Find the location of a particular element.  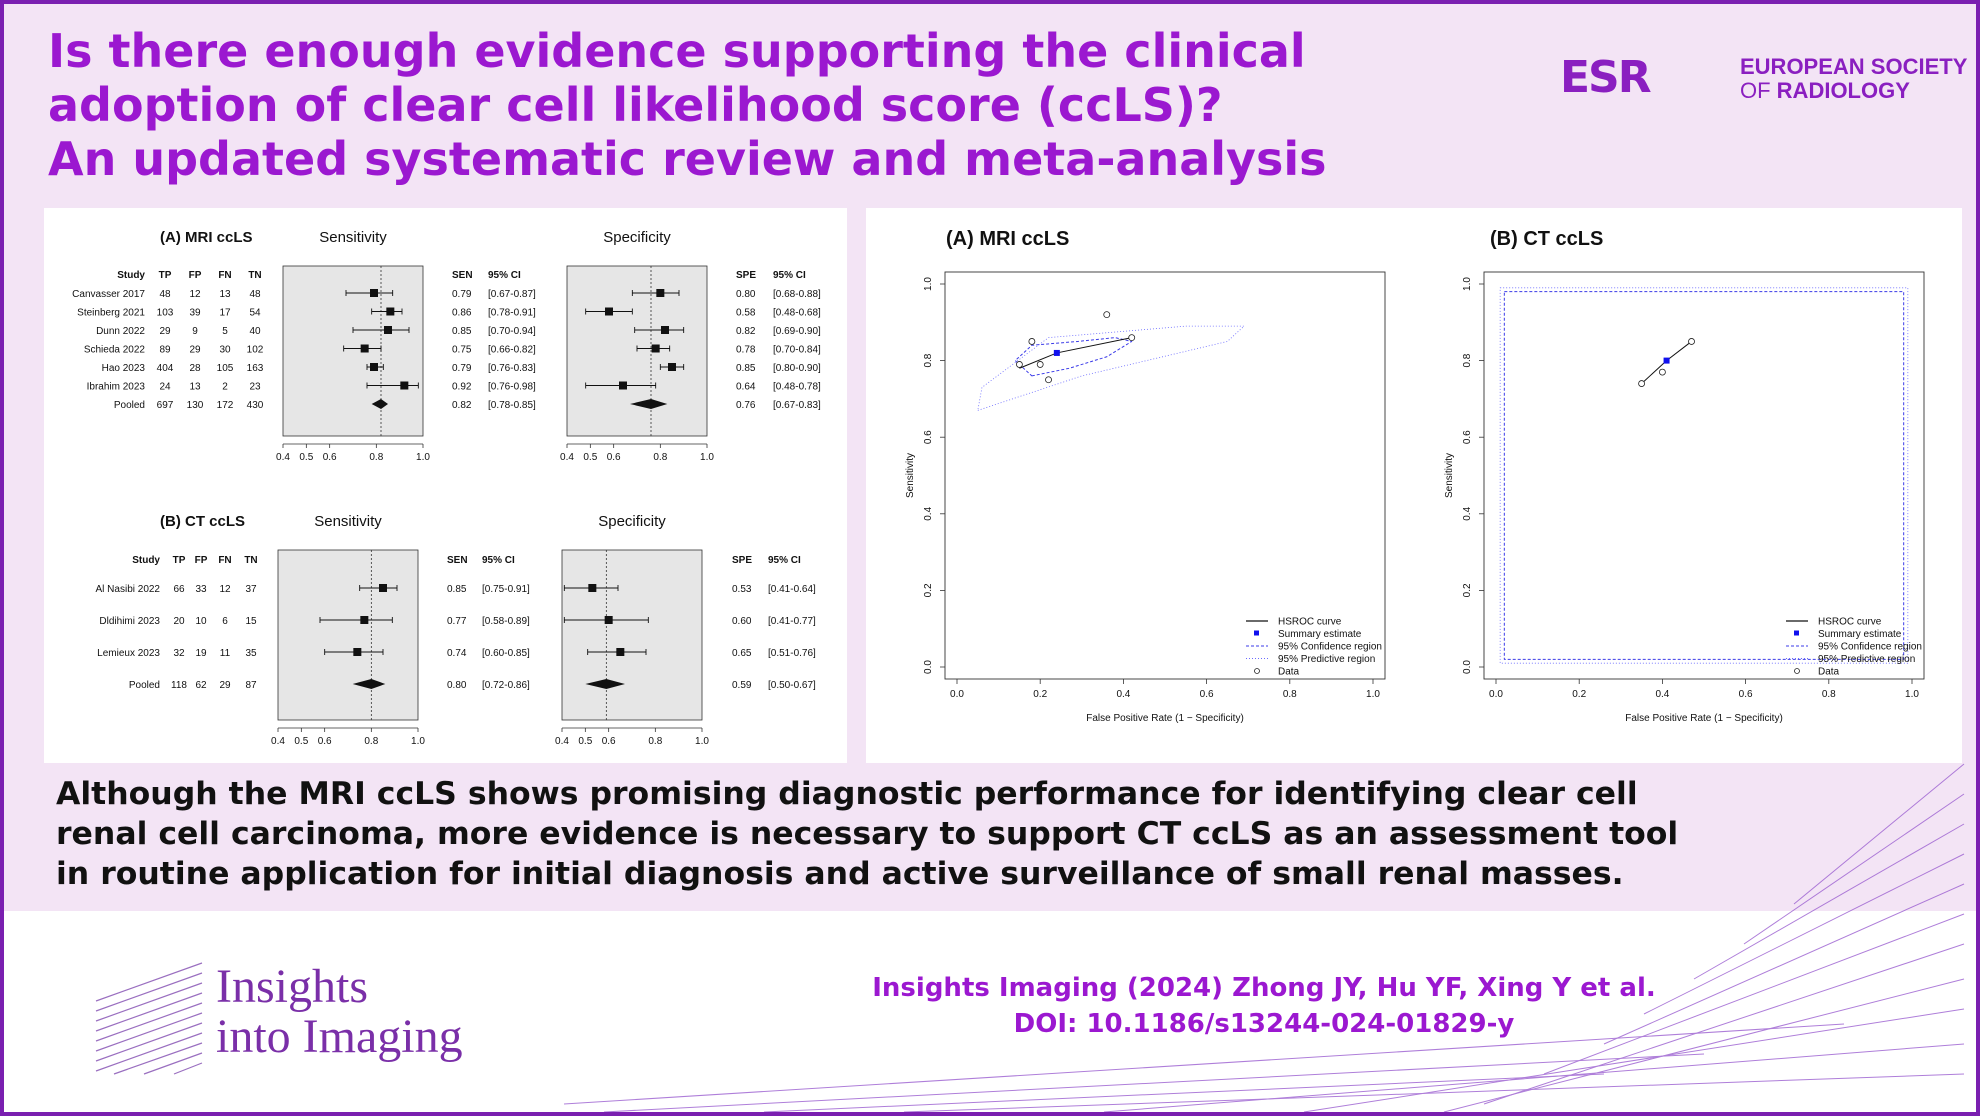

sen-value: 0.75 is located at coordinates (462, 350).